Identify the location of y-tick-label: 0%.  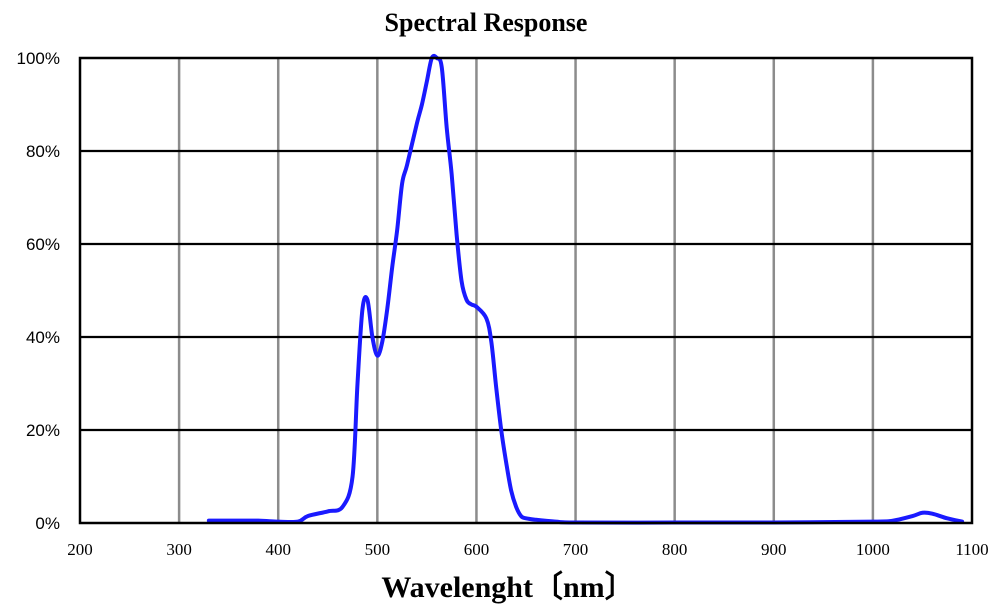
(47, 523).